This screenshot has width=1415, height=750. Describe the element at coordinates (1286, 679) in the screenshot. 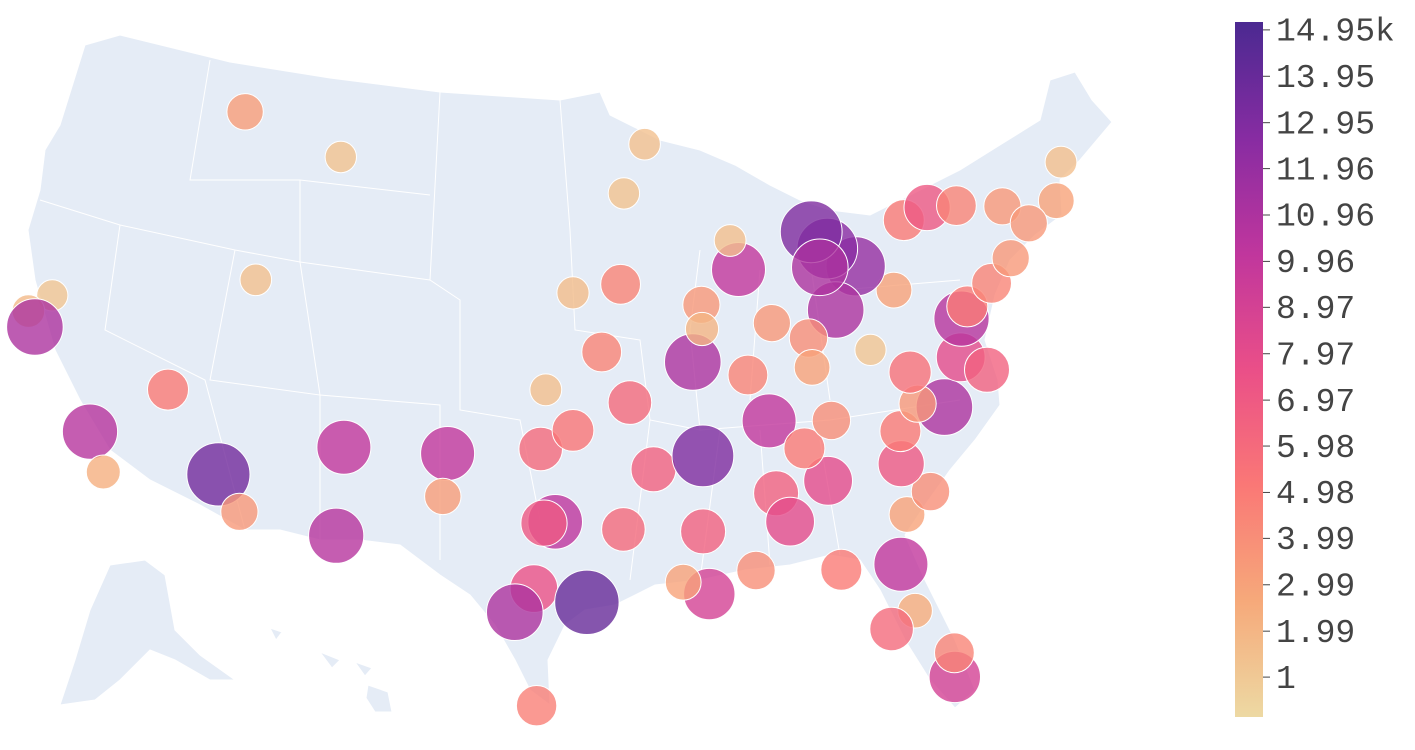

I see `colorbar-tick-label: 1` at that location.